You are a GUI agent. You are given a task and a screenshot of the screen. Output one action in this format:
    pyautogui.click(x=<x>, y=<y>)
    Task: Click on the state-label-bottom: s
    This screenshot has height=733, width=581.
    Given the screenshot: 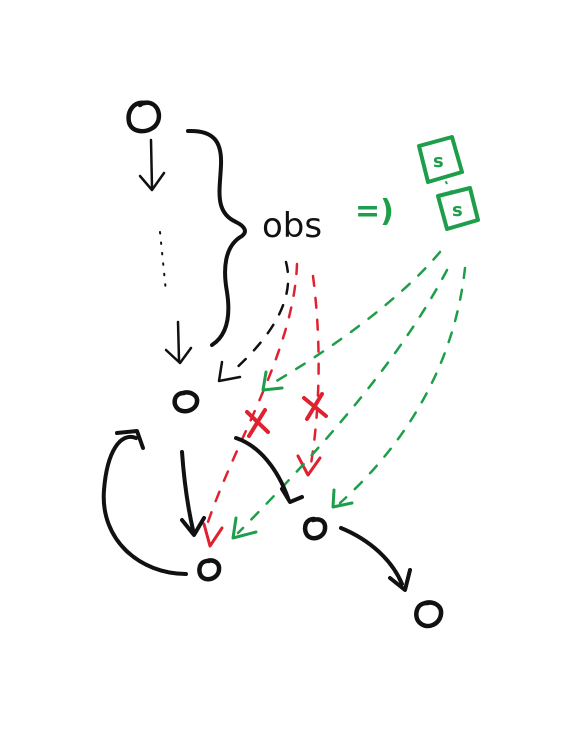 What is the action you would take?
    pyautogui.click(x=457, y=210)
    